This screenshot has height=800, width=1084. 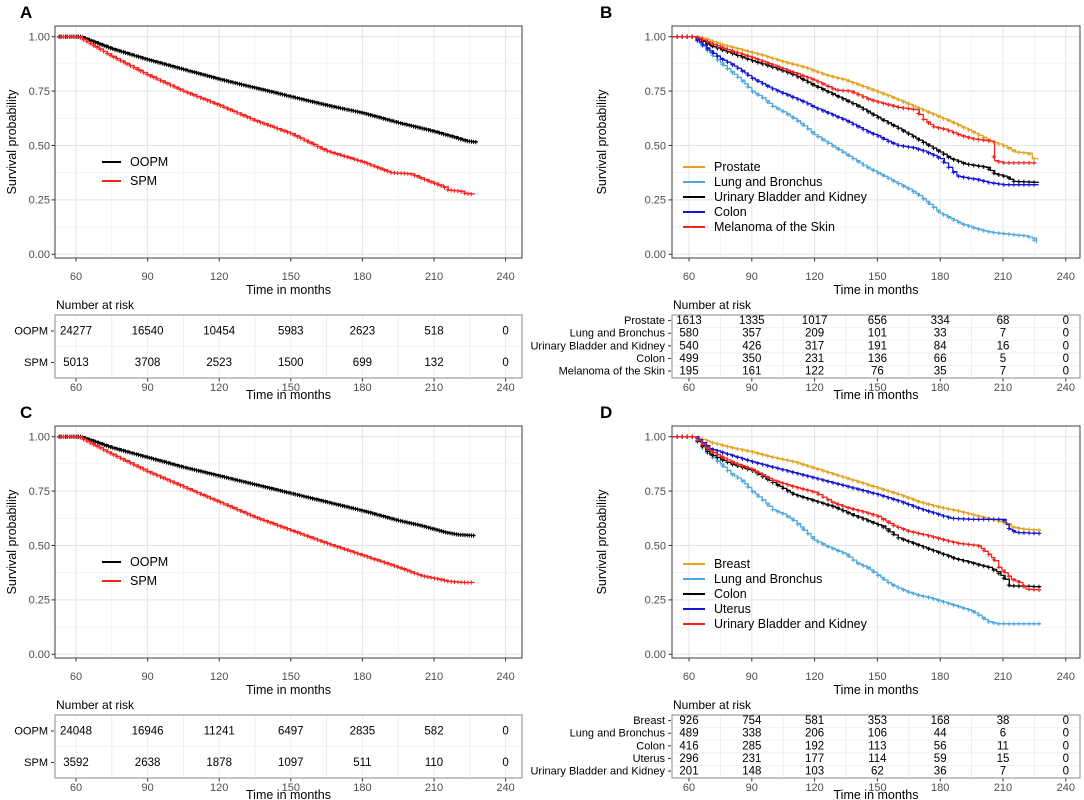 I want to click on risk-table-value: 6, so click(x=1003, y=734).